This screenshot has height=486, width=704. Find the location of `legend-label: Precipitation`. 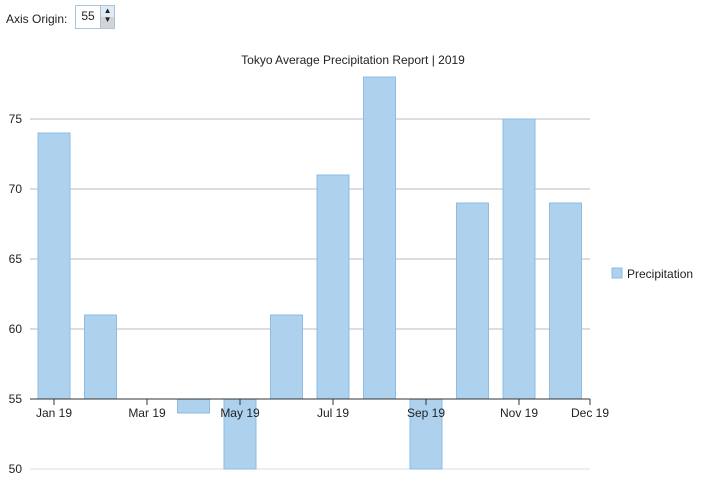

legend-label: Precipitation is located at coordinates (660, 274).